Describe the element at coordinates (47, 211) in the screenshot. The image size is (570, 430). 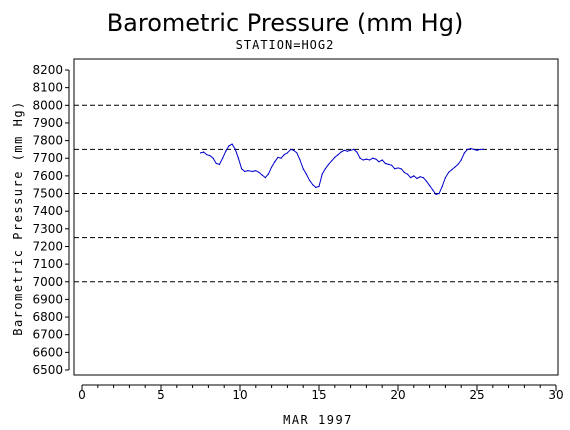
I see `y-tick-label: 7400` at that location.